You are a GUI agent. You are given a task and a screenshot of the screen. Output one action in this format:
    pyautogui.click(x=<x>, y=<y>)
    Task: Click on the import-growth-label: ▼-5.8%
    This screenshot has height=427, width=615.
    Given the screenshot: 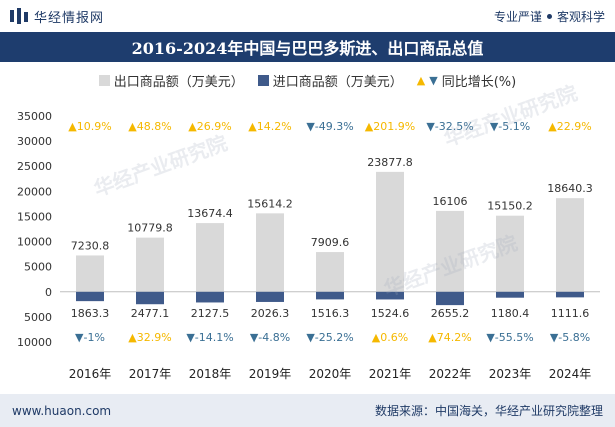 What is the action you would take?
    pyautogui.click(x=570, y=337)
    